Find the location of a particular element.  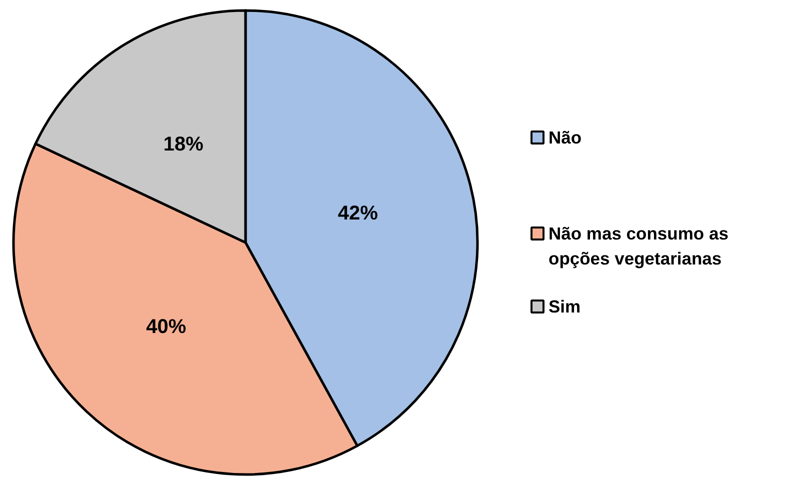

data-label: 40% is located at coordinates (166, 327).